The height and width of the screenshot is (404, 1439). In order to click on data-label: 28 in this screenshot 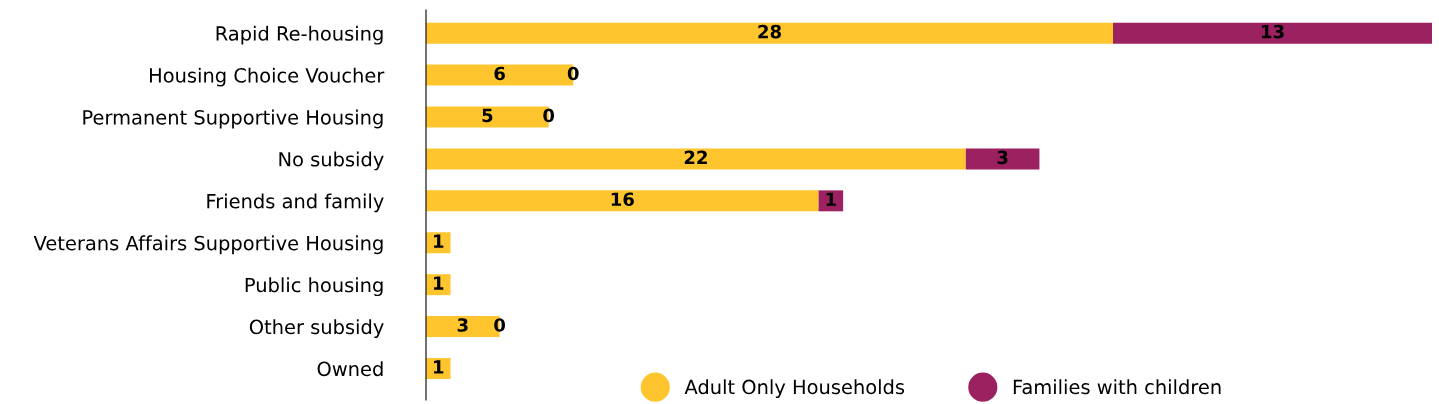, I will do `click(769, 31)`.